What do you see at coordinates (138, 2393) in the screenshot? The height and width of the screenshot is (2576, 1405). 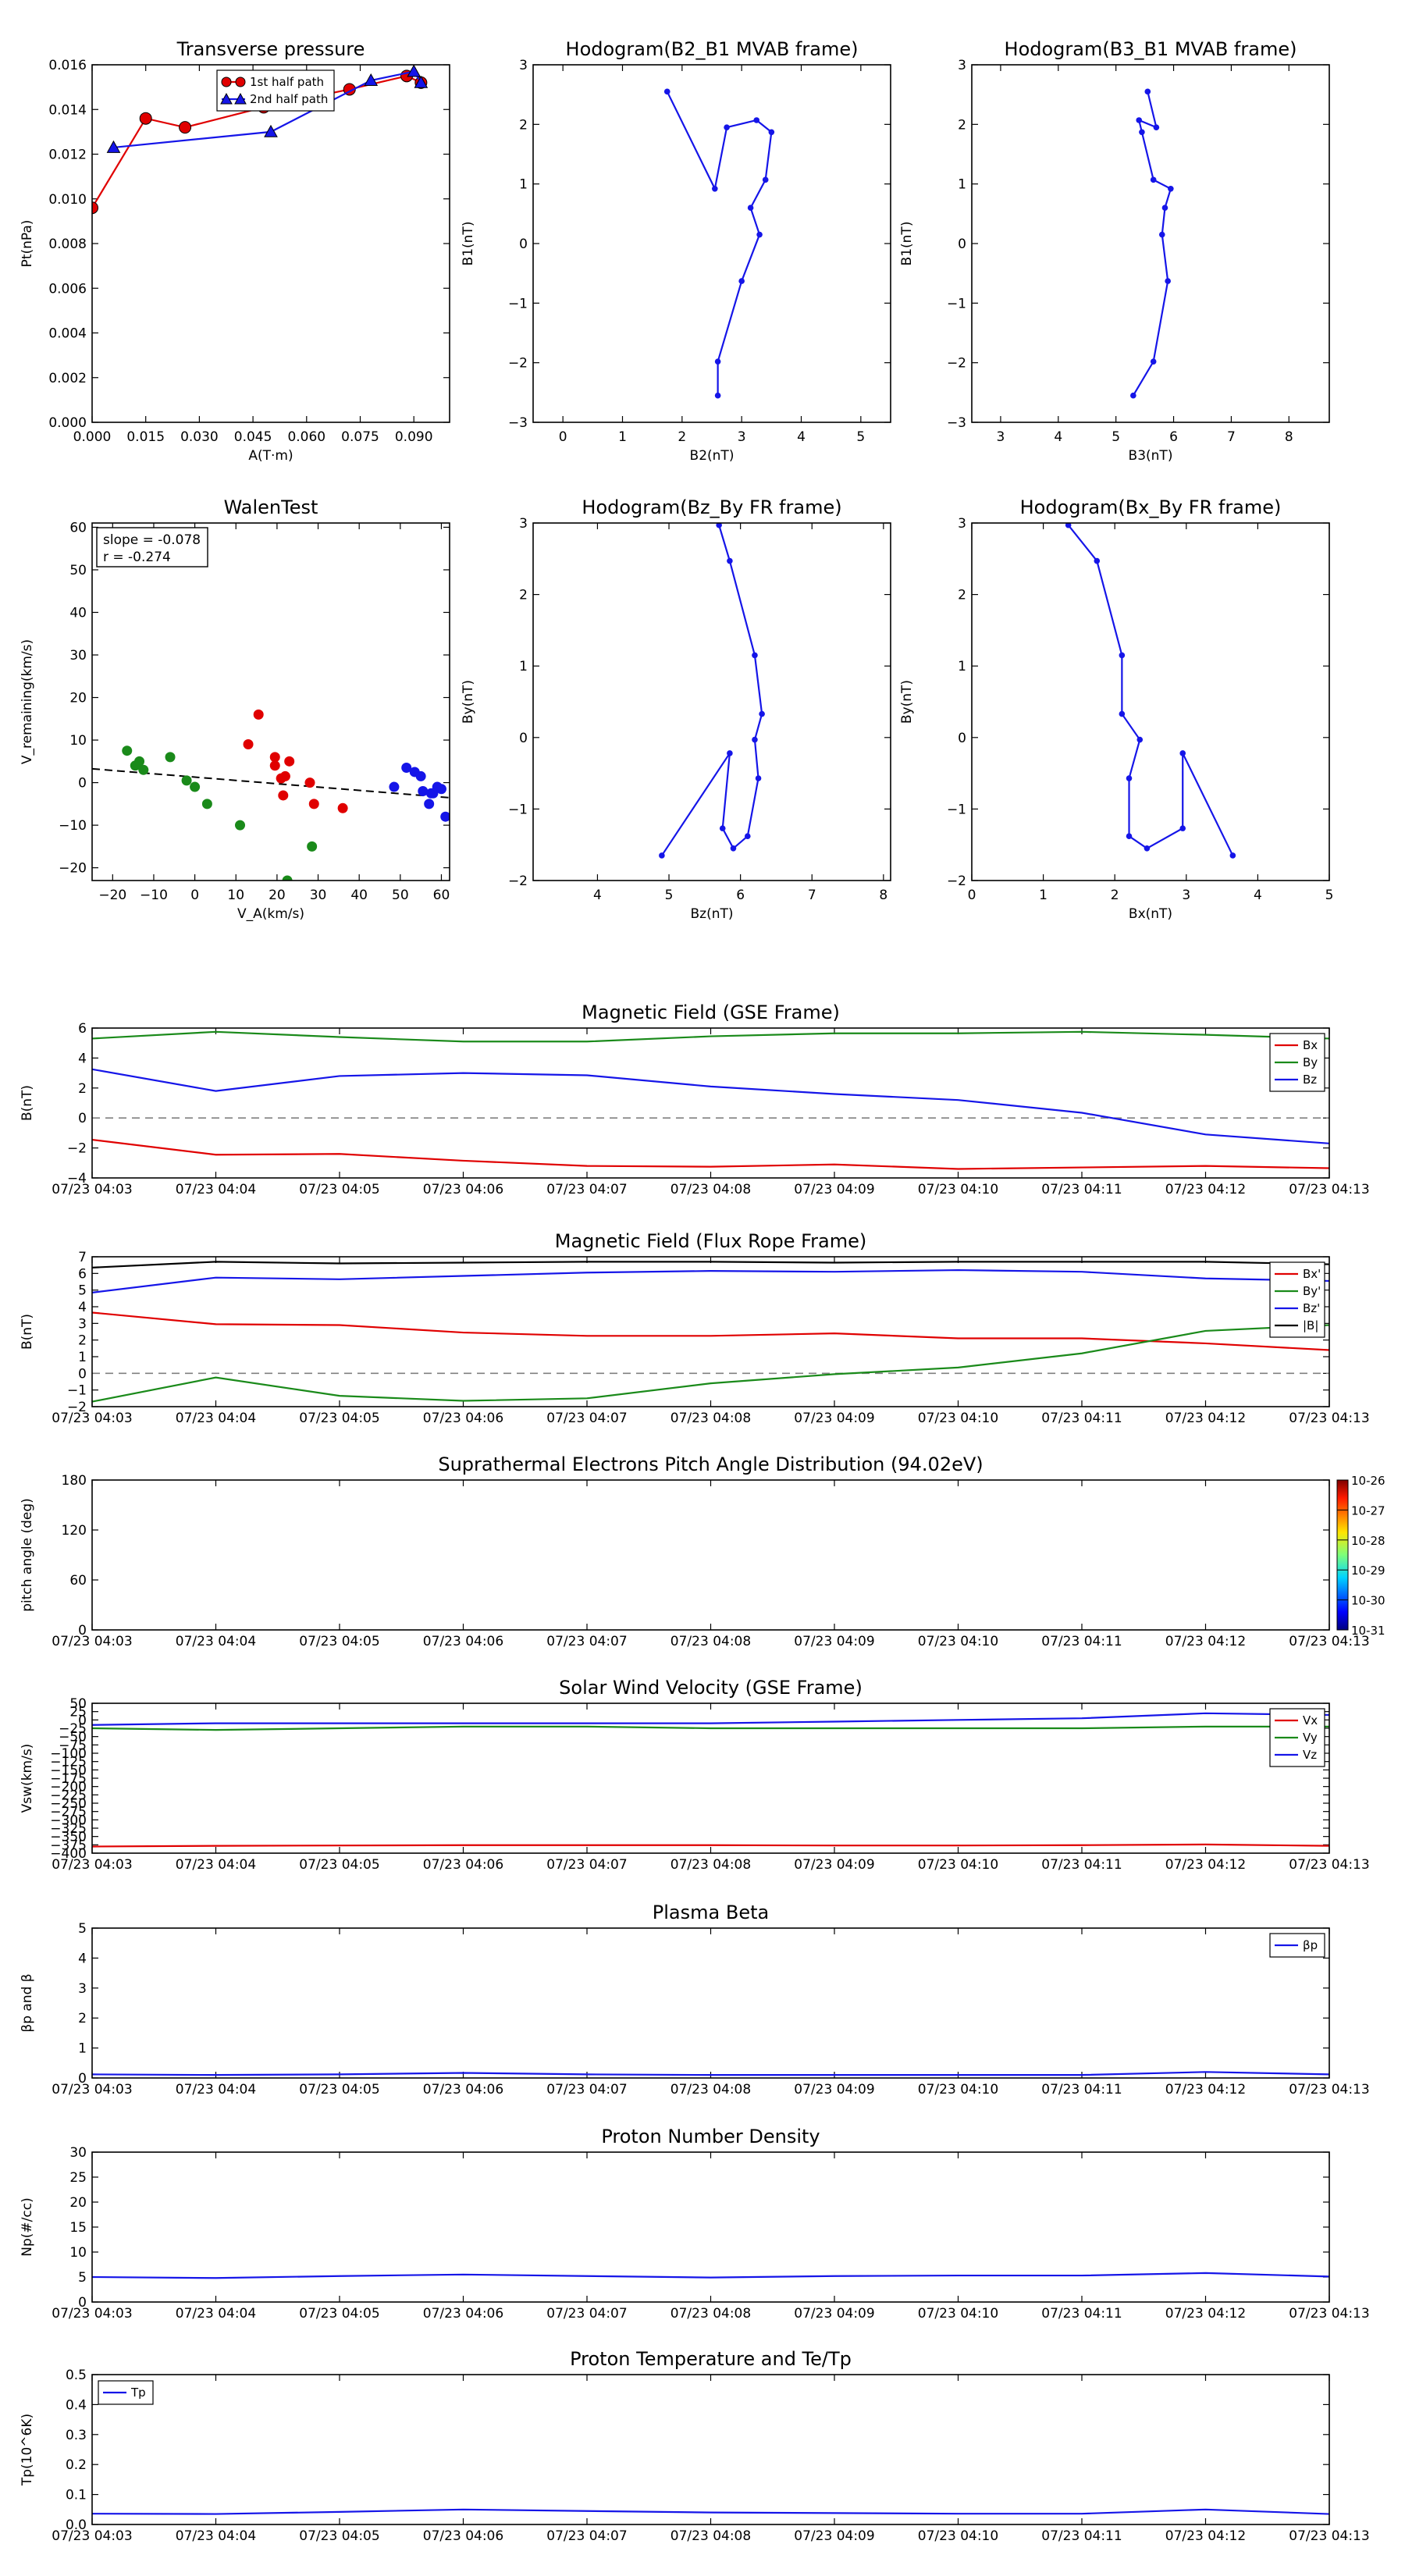 I see `legend-label: Tp` at bounding box center [138, 2393].